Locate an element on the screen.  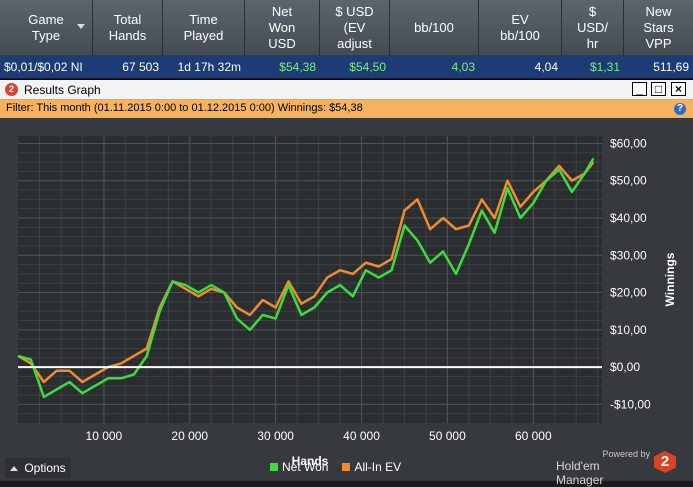
col-net-won: Net Won USD is located at coordinates (282, 27).